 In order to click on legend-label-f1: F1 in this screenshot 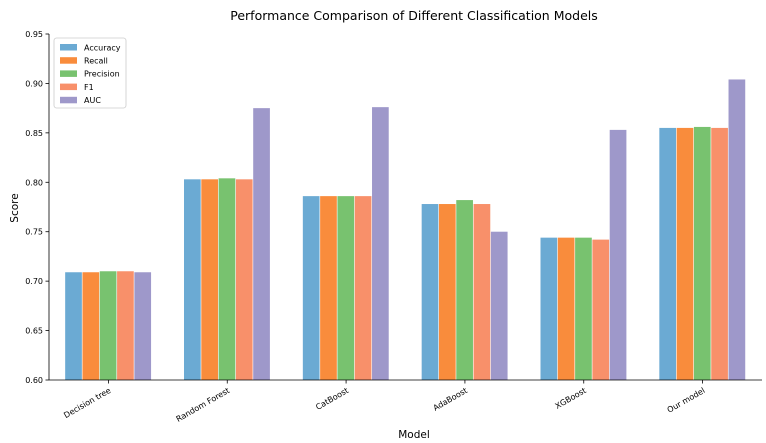, I will do `click(89, 87)`.